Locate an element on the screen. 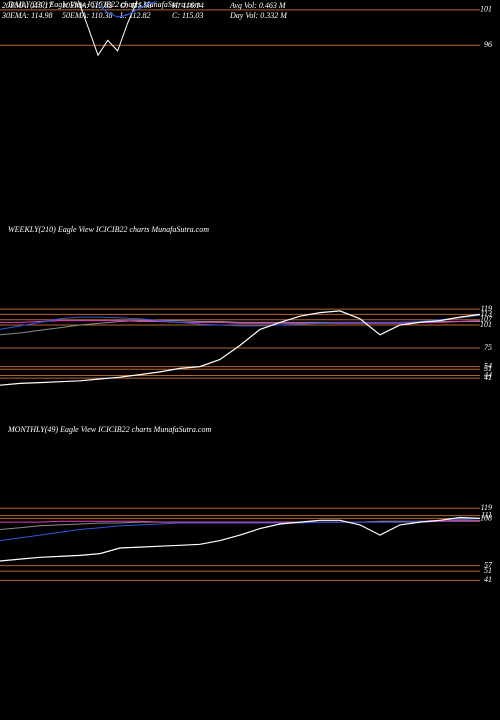 Image resolution: width=500 pixels, height=720 pixels. header-stat: O: 115.03 is located at coordinates (136, 5).